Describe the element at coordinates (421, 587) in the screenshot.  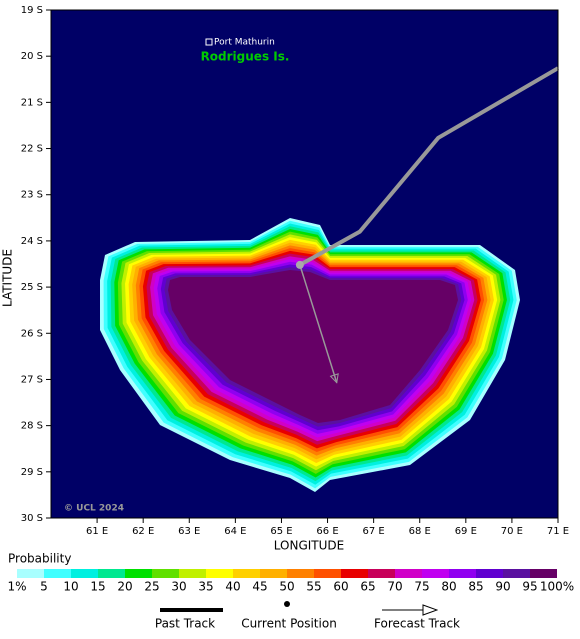
I see `colorbar-label: 75` at that location.